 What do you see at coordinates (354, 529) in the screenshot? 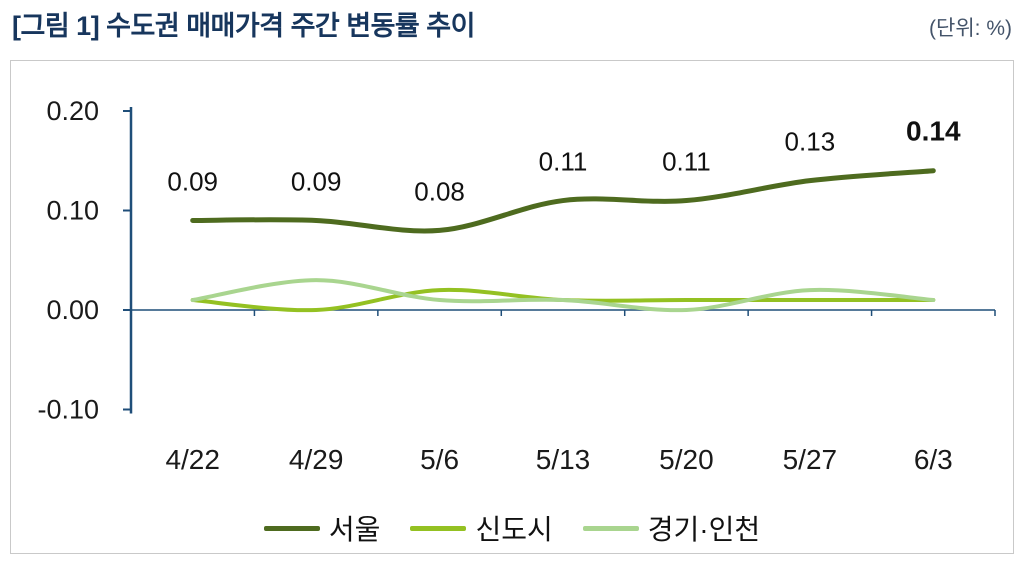
I see `legend-label: 서울` at bounding box center [354, 529].